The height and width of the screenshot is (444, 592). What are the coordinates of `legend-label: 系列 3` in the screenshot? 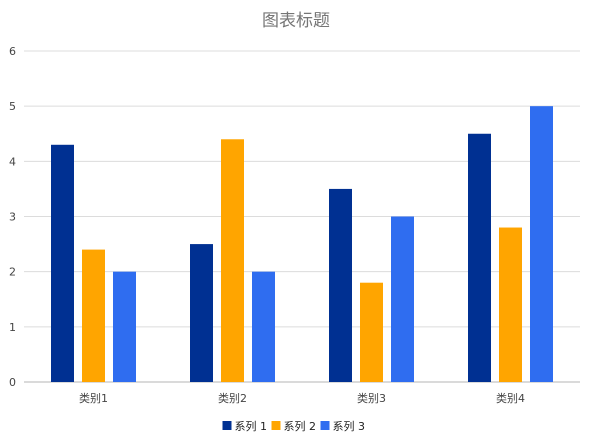 It's located at (349, 426).